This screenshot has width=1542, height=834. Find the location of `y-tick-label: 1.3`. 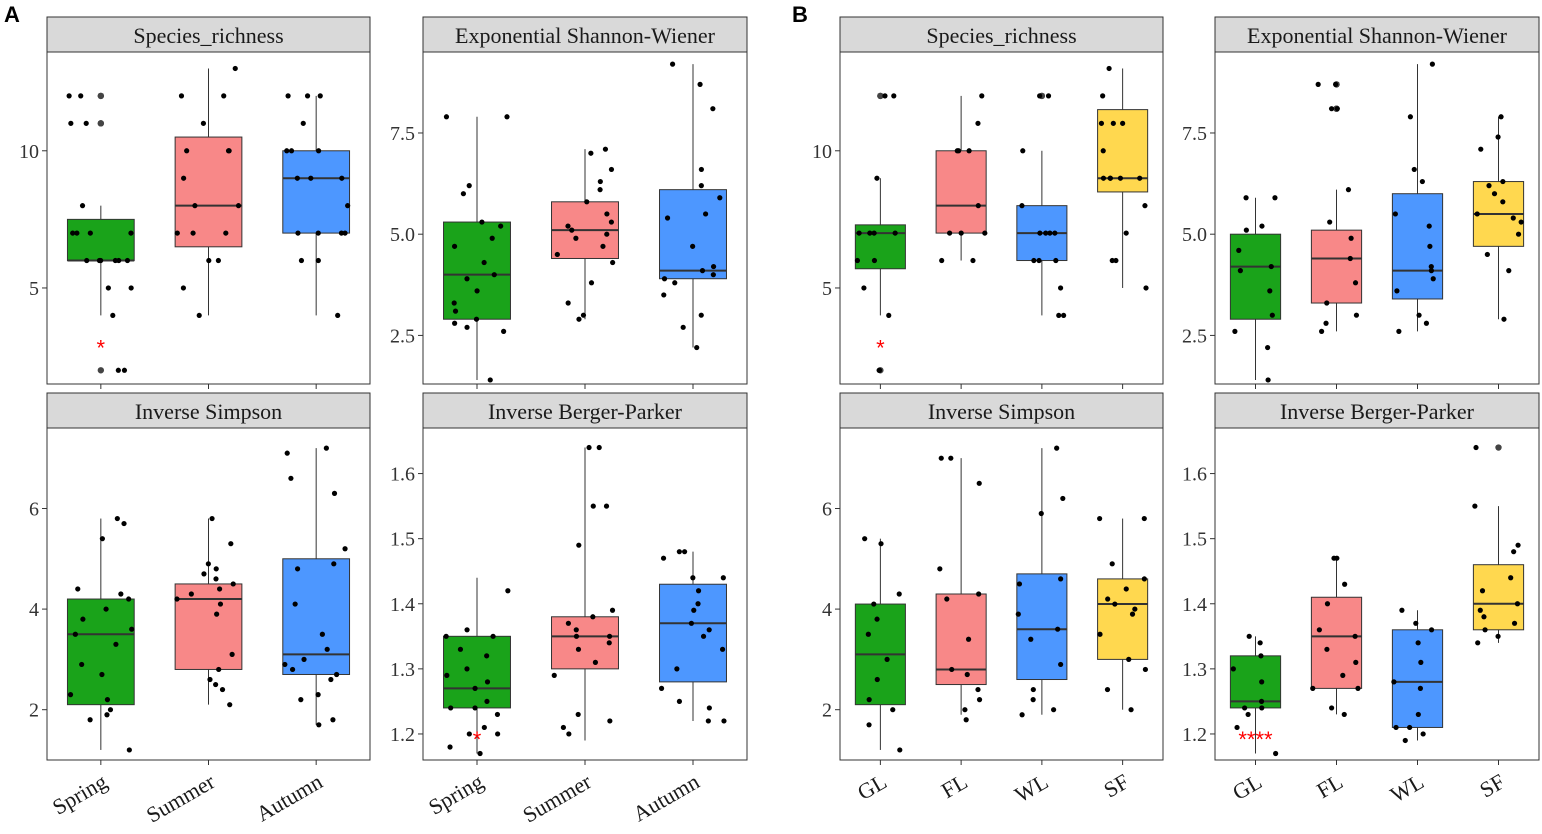

y-tick-label: 1.3 is located at coordinates (402, 670).